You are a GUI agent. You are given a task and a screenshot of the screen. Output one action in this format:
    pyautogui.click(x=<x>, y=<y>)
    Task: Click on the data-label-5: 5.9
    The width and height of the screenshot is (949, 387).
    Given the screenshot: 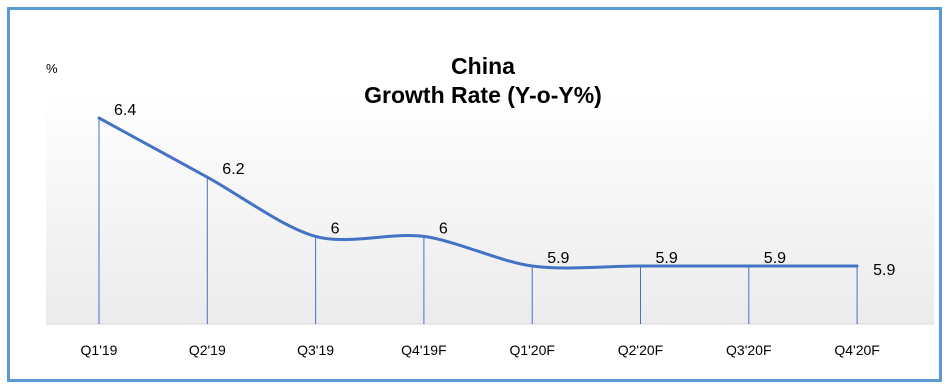 What is the action you would take?
    pyautogui.click(x=667, y=258)
    